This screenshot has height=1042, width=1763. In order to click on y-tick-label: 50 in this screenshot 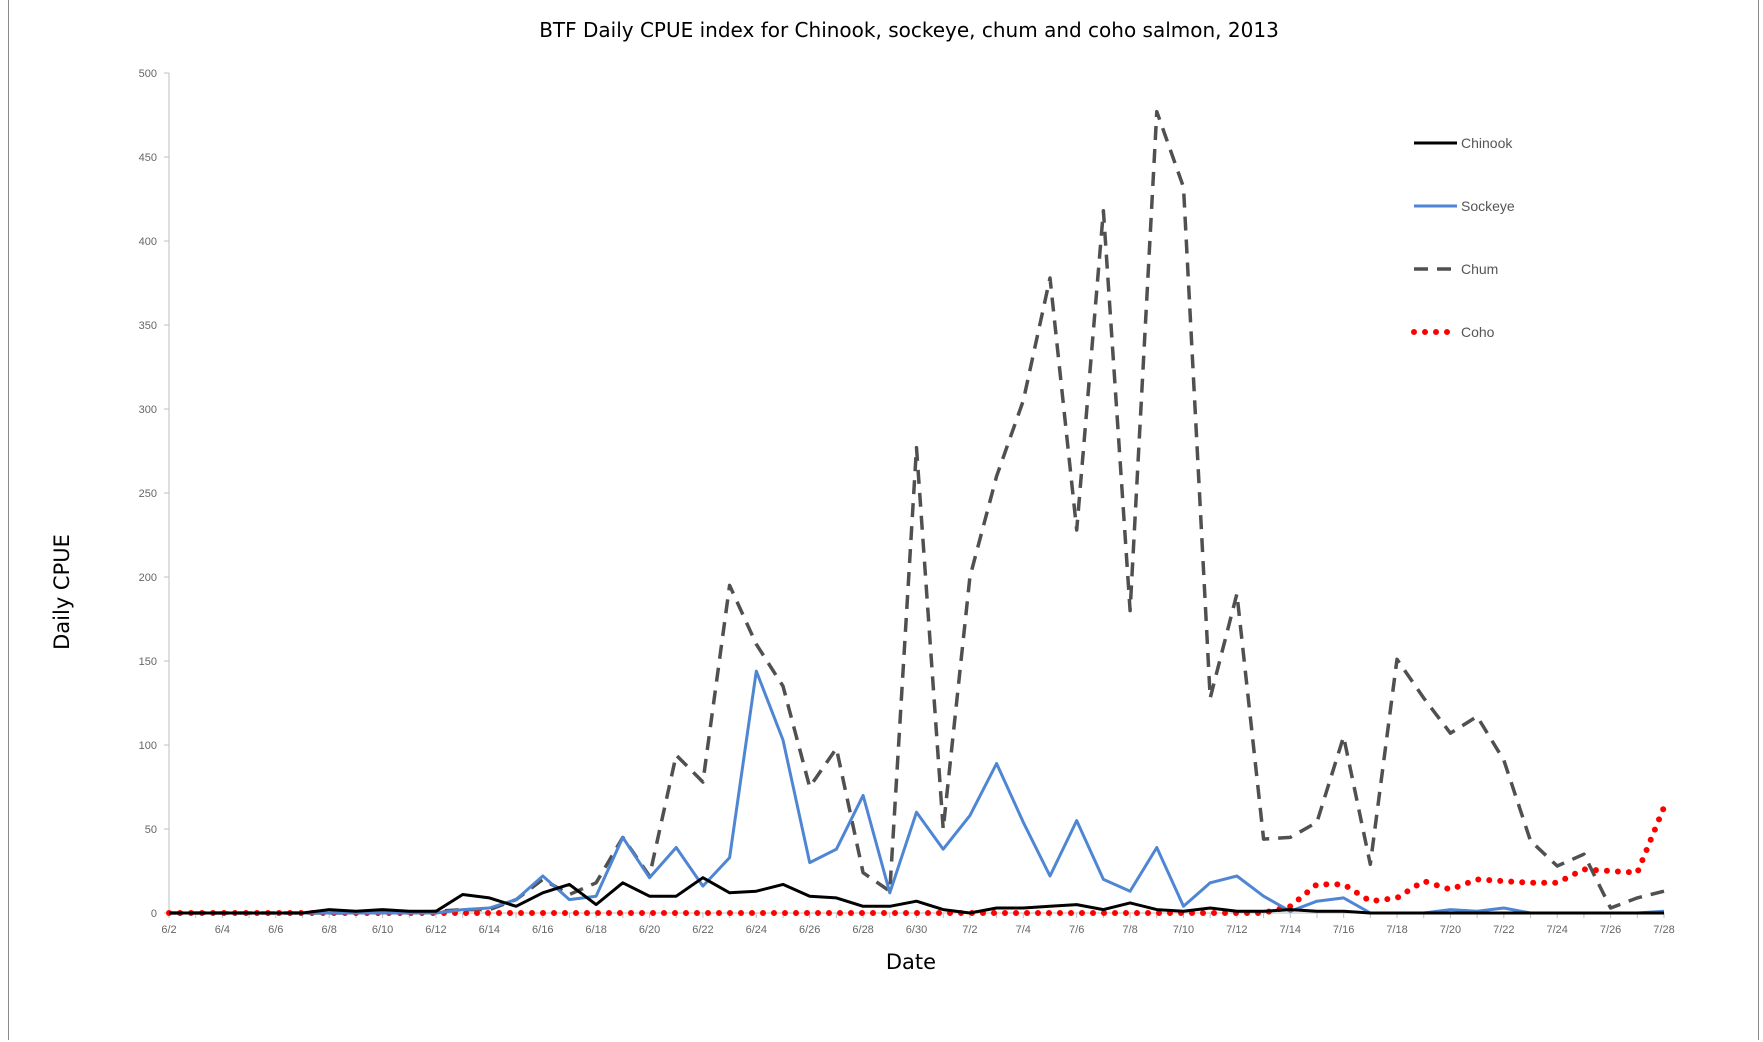, I will do `click(151, 830)`.